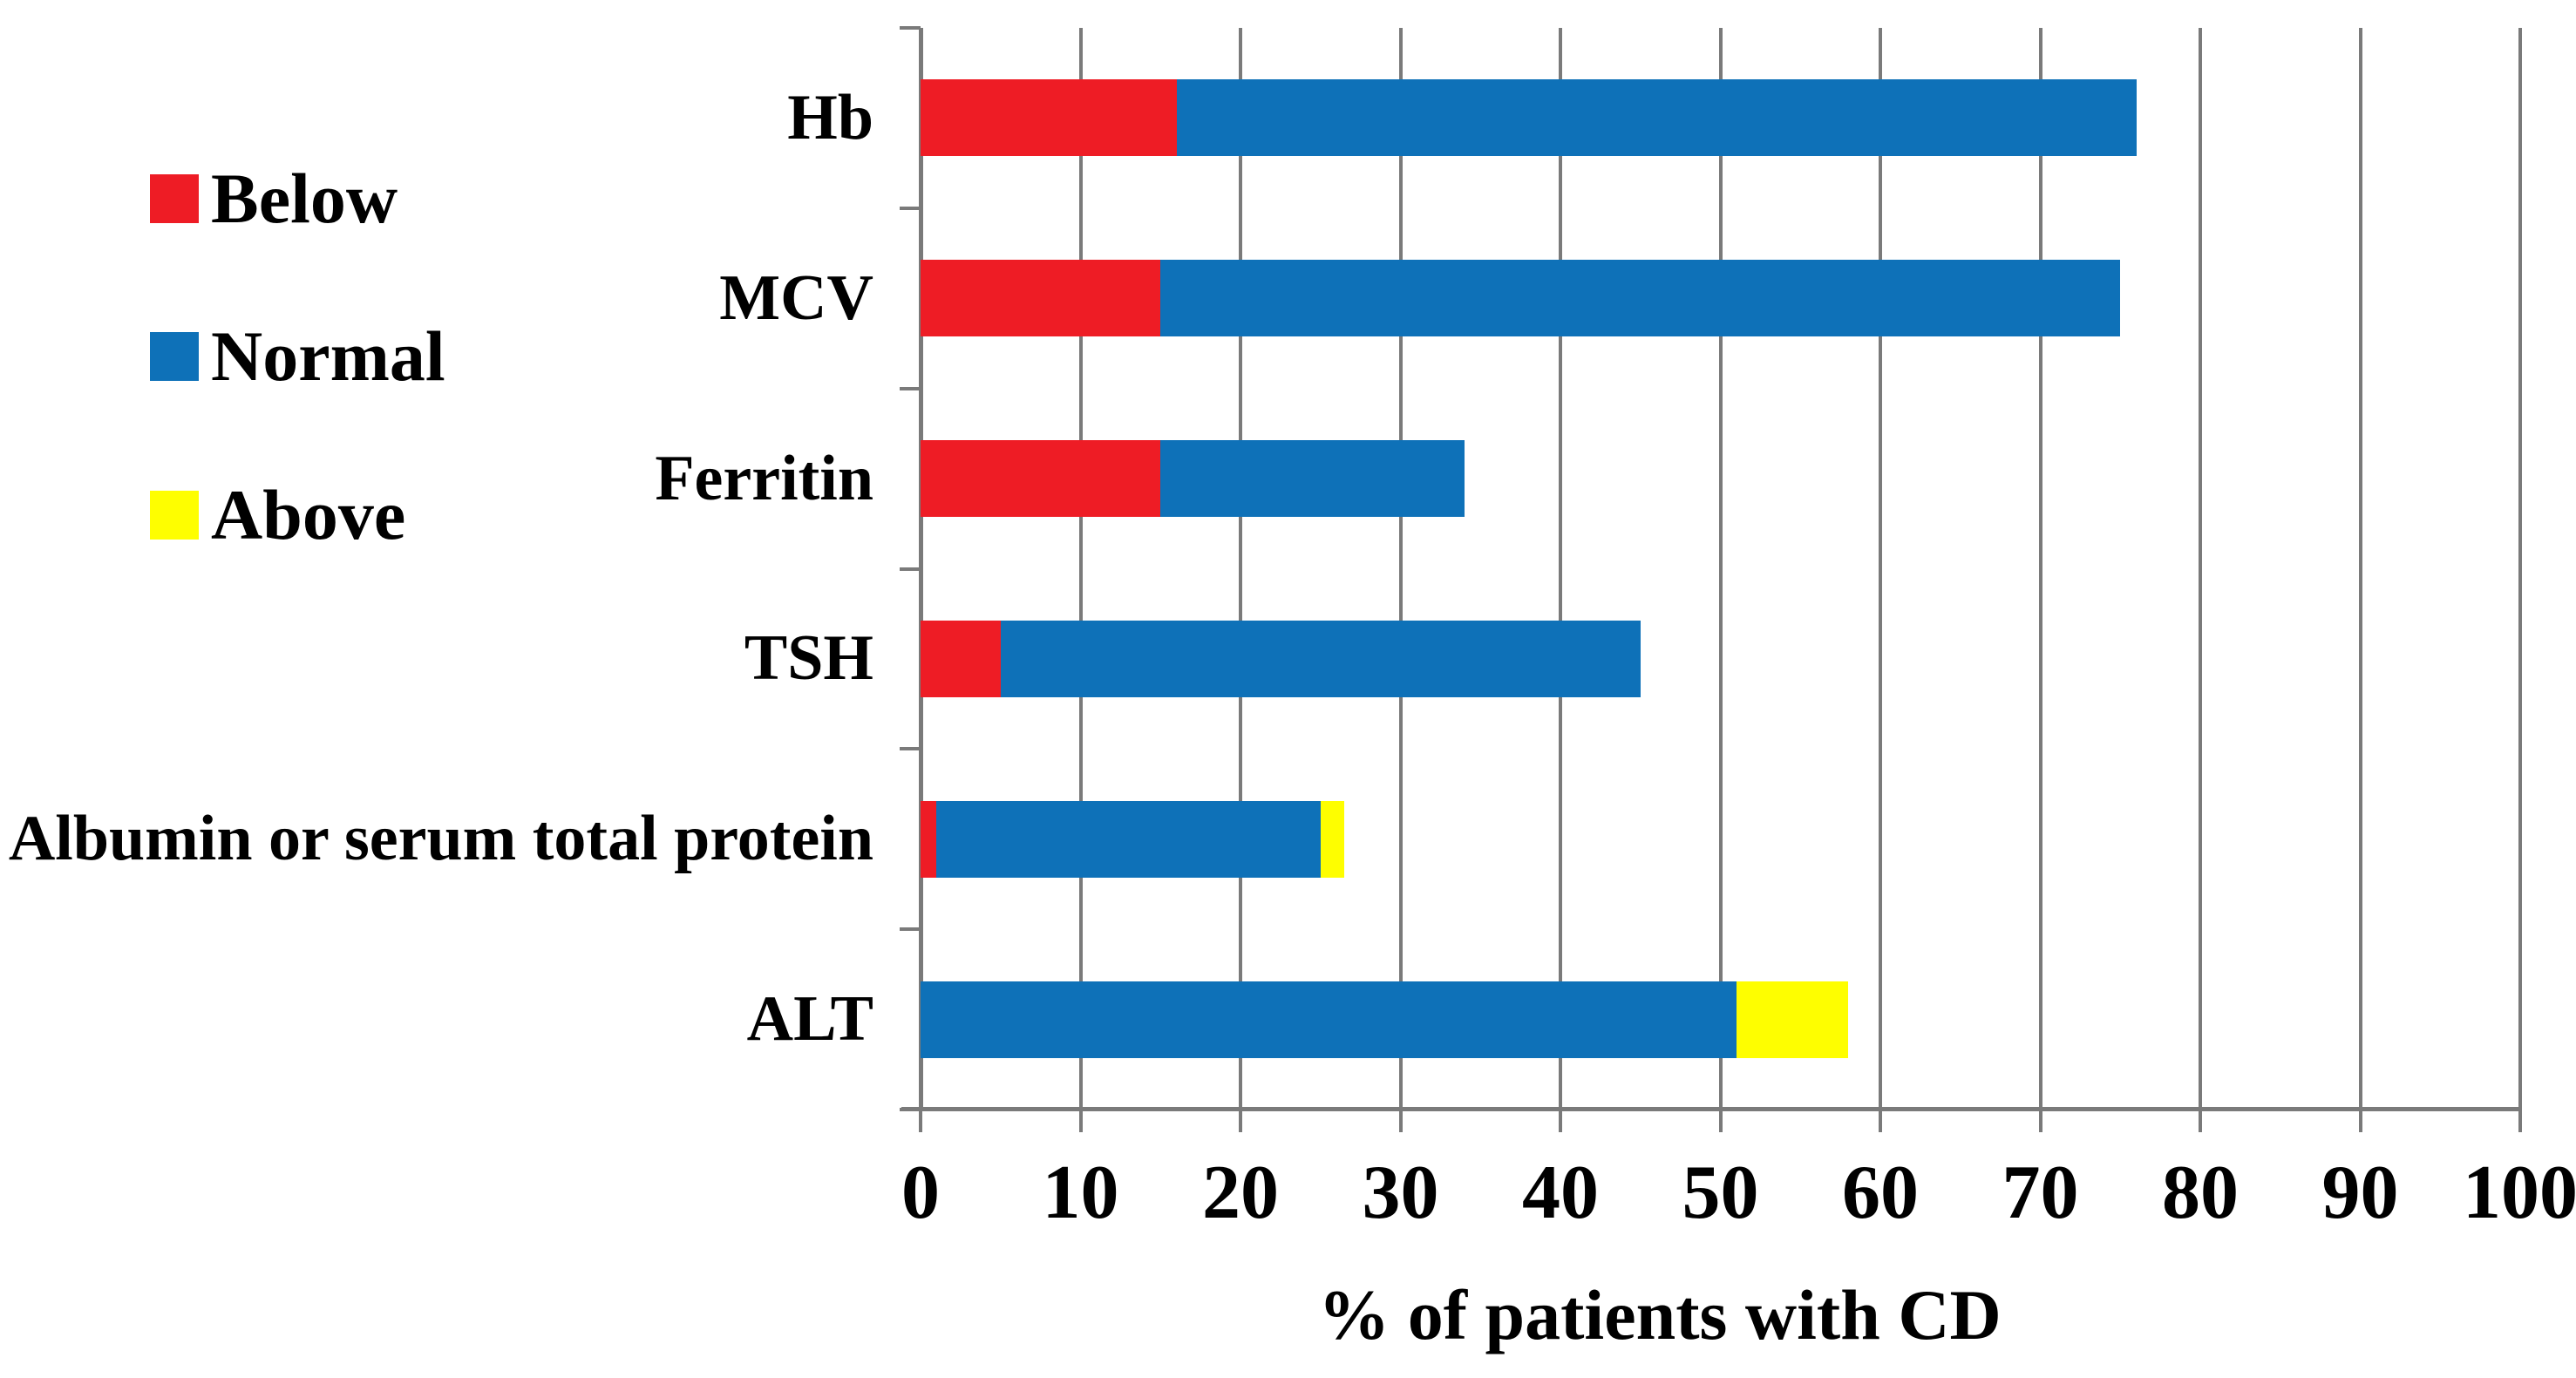 This screenshot has width=2576, height=1378. I want to click on legend-item-normal: Normal, so click(297, 356).